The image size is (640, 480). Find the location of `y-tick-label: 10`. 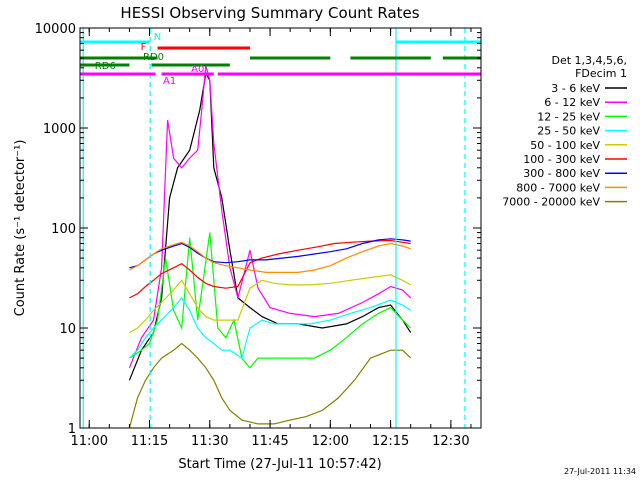

y-tick-label: 10 is located at coordinates (67, 329).